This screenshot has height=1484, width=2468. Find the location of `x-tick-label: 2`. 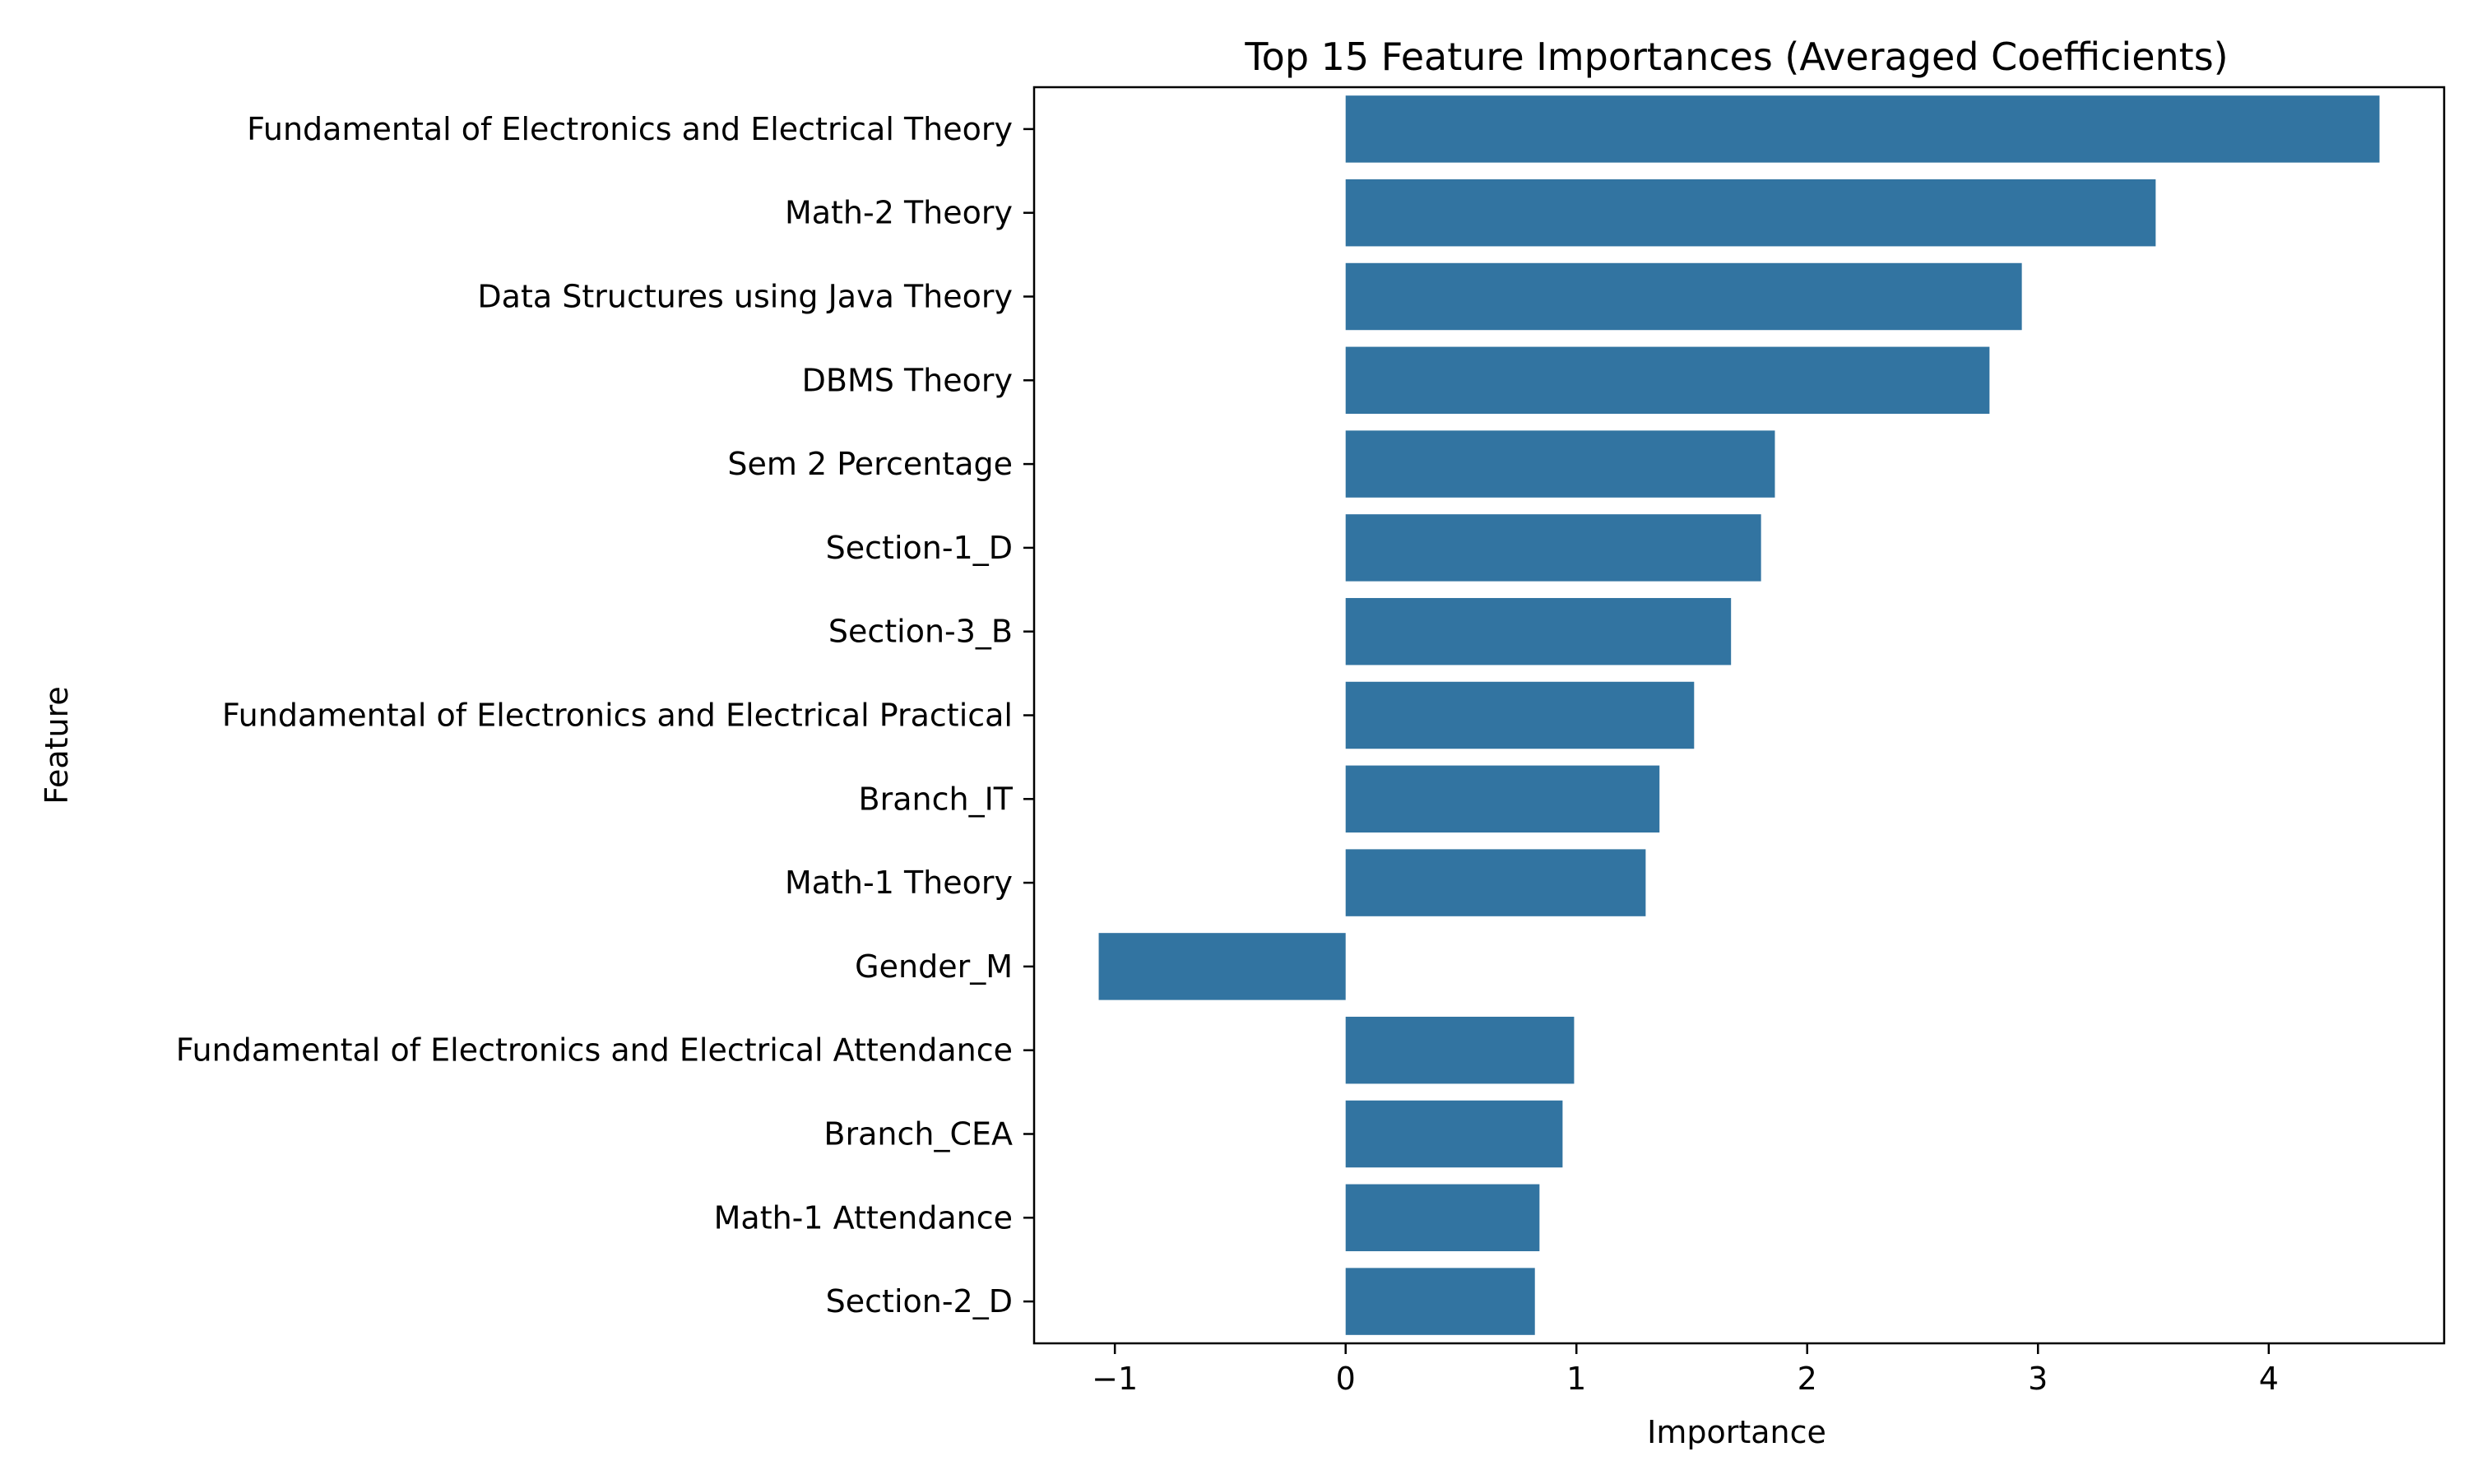

x-tick-label: 2 is located at coordinates (1807, 1379).